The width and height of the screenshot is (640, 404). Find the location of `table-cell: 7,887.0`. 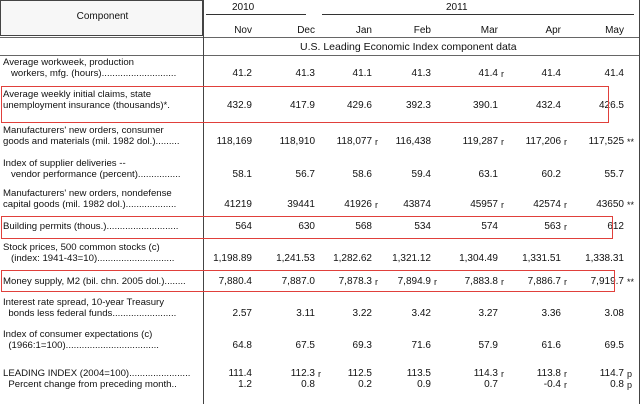

table-cell: 7,887.0 is located at coordinates (298, 281).